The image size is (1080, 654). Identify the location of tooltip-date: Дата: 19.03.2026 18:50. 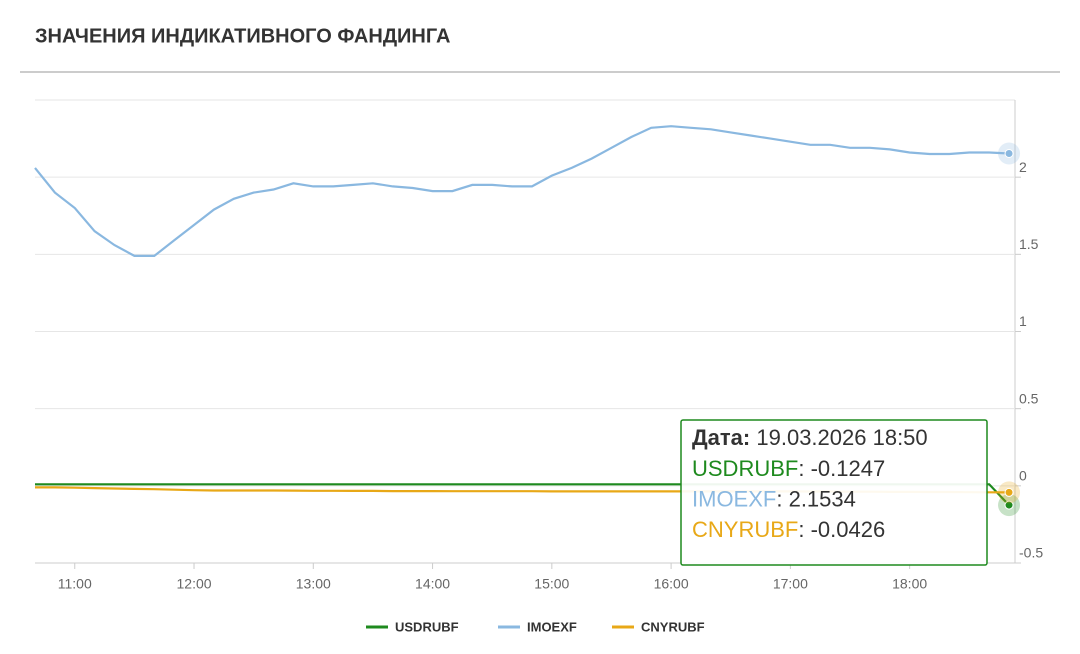
(810, 437).